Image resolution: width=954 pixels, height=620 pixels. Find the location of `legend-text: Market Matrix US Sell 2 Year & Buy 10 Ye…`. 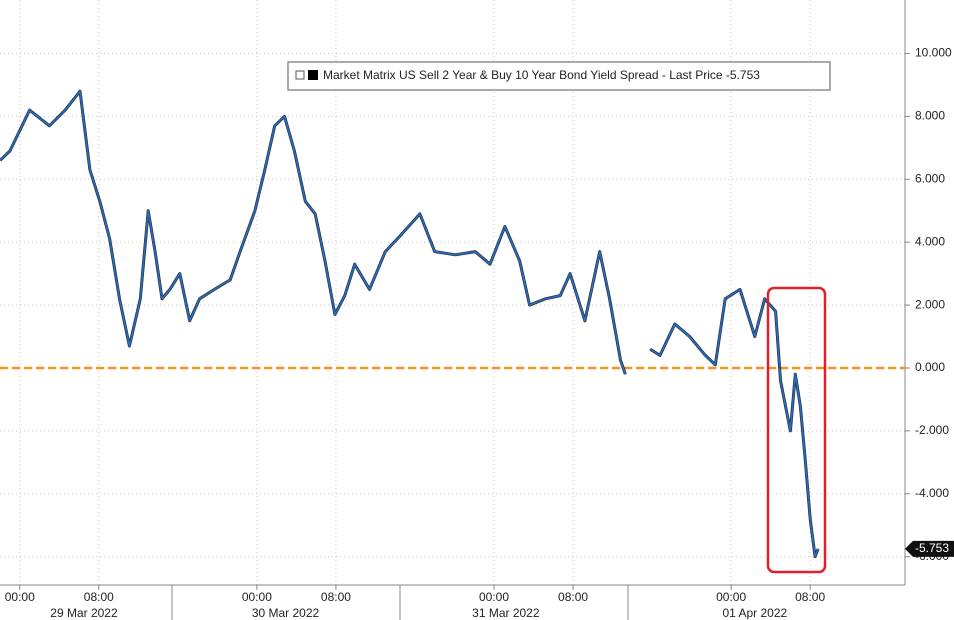

legend-text: Market Matrix US Sell 2 Year & Buy 10 Ye… is located at coordinates (541, 75).